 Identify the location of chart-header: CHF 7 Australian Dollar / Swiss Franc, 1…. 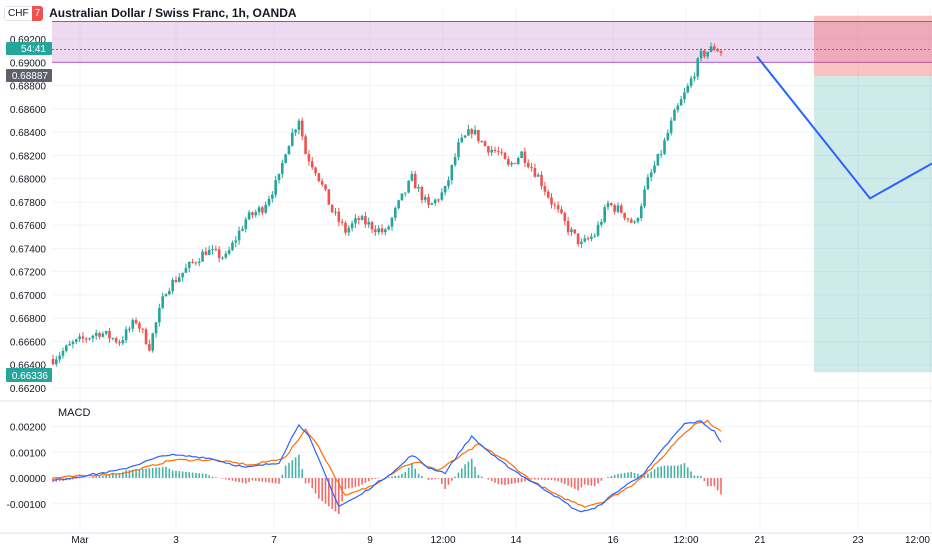
(150, 13).